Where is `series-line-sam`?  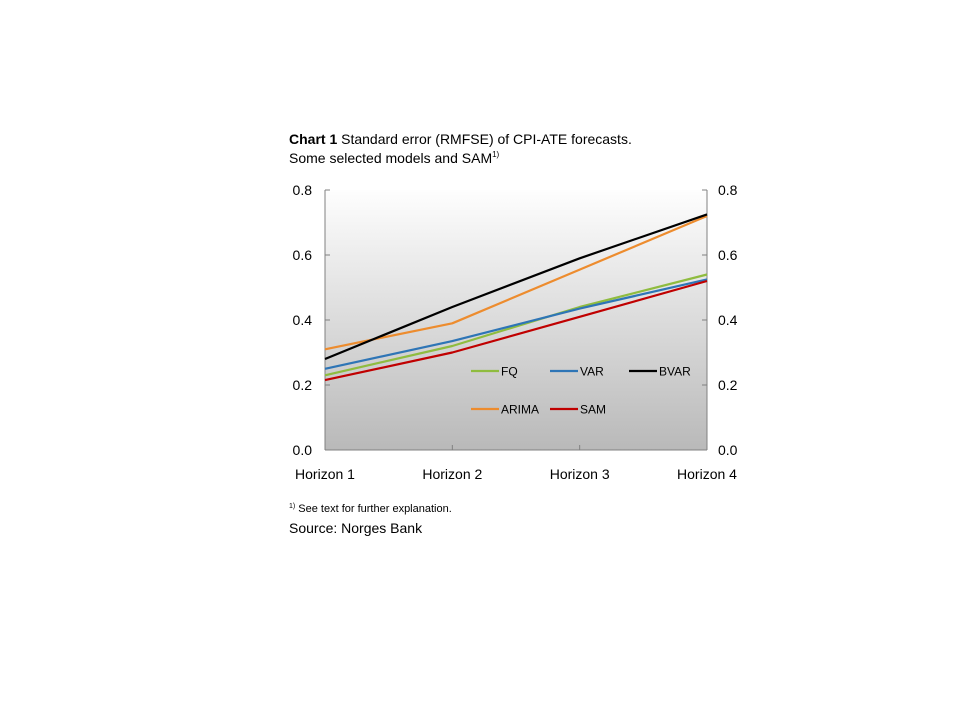 series-line-sam is located at coordinates (516, 330).